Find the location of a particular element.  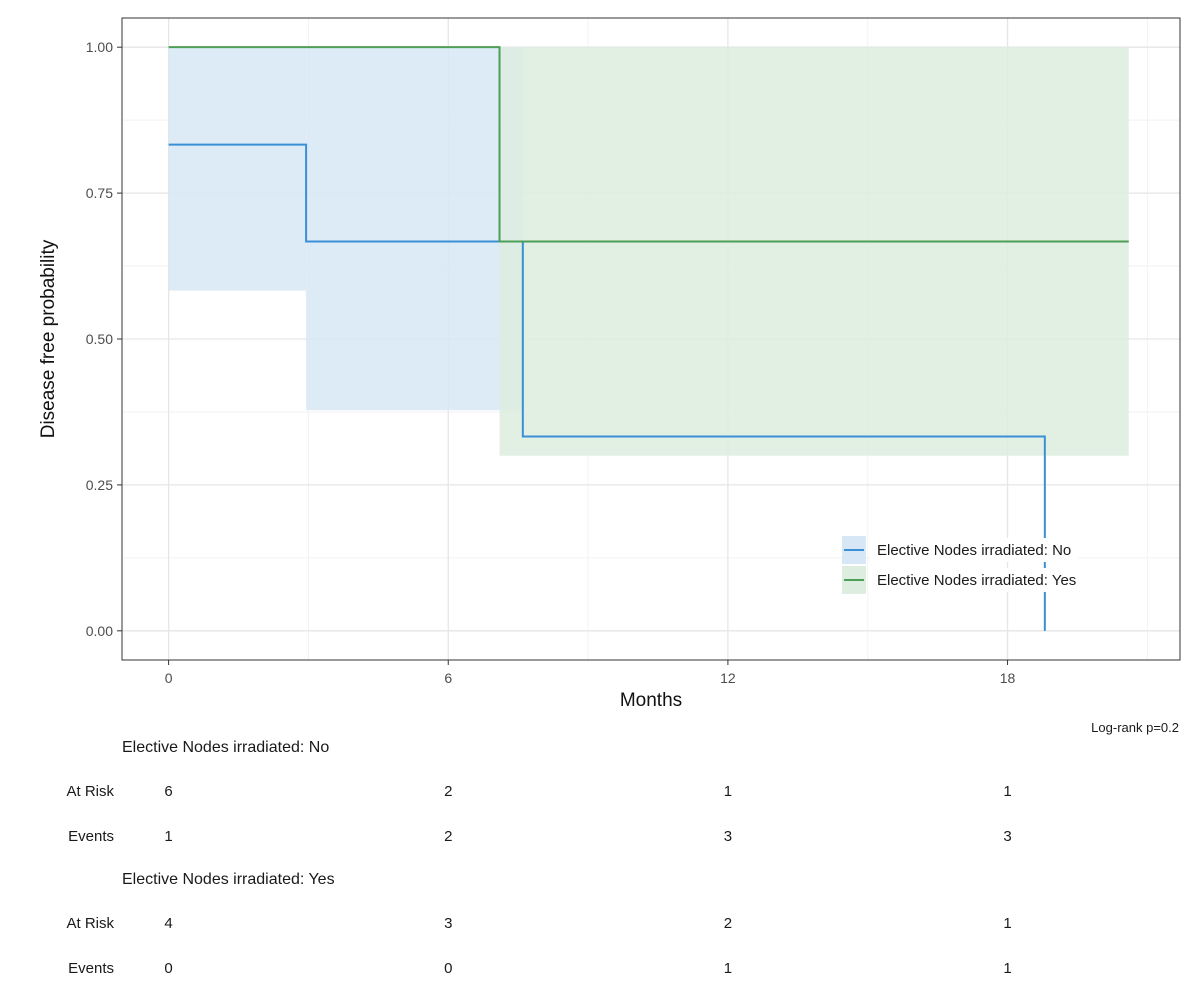

risk-table-row: Events 0 0 1 1 is located at coordinates (540, 968).